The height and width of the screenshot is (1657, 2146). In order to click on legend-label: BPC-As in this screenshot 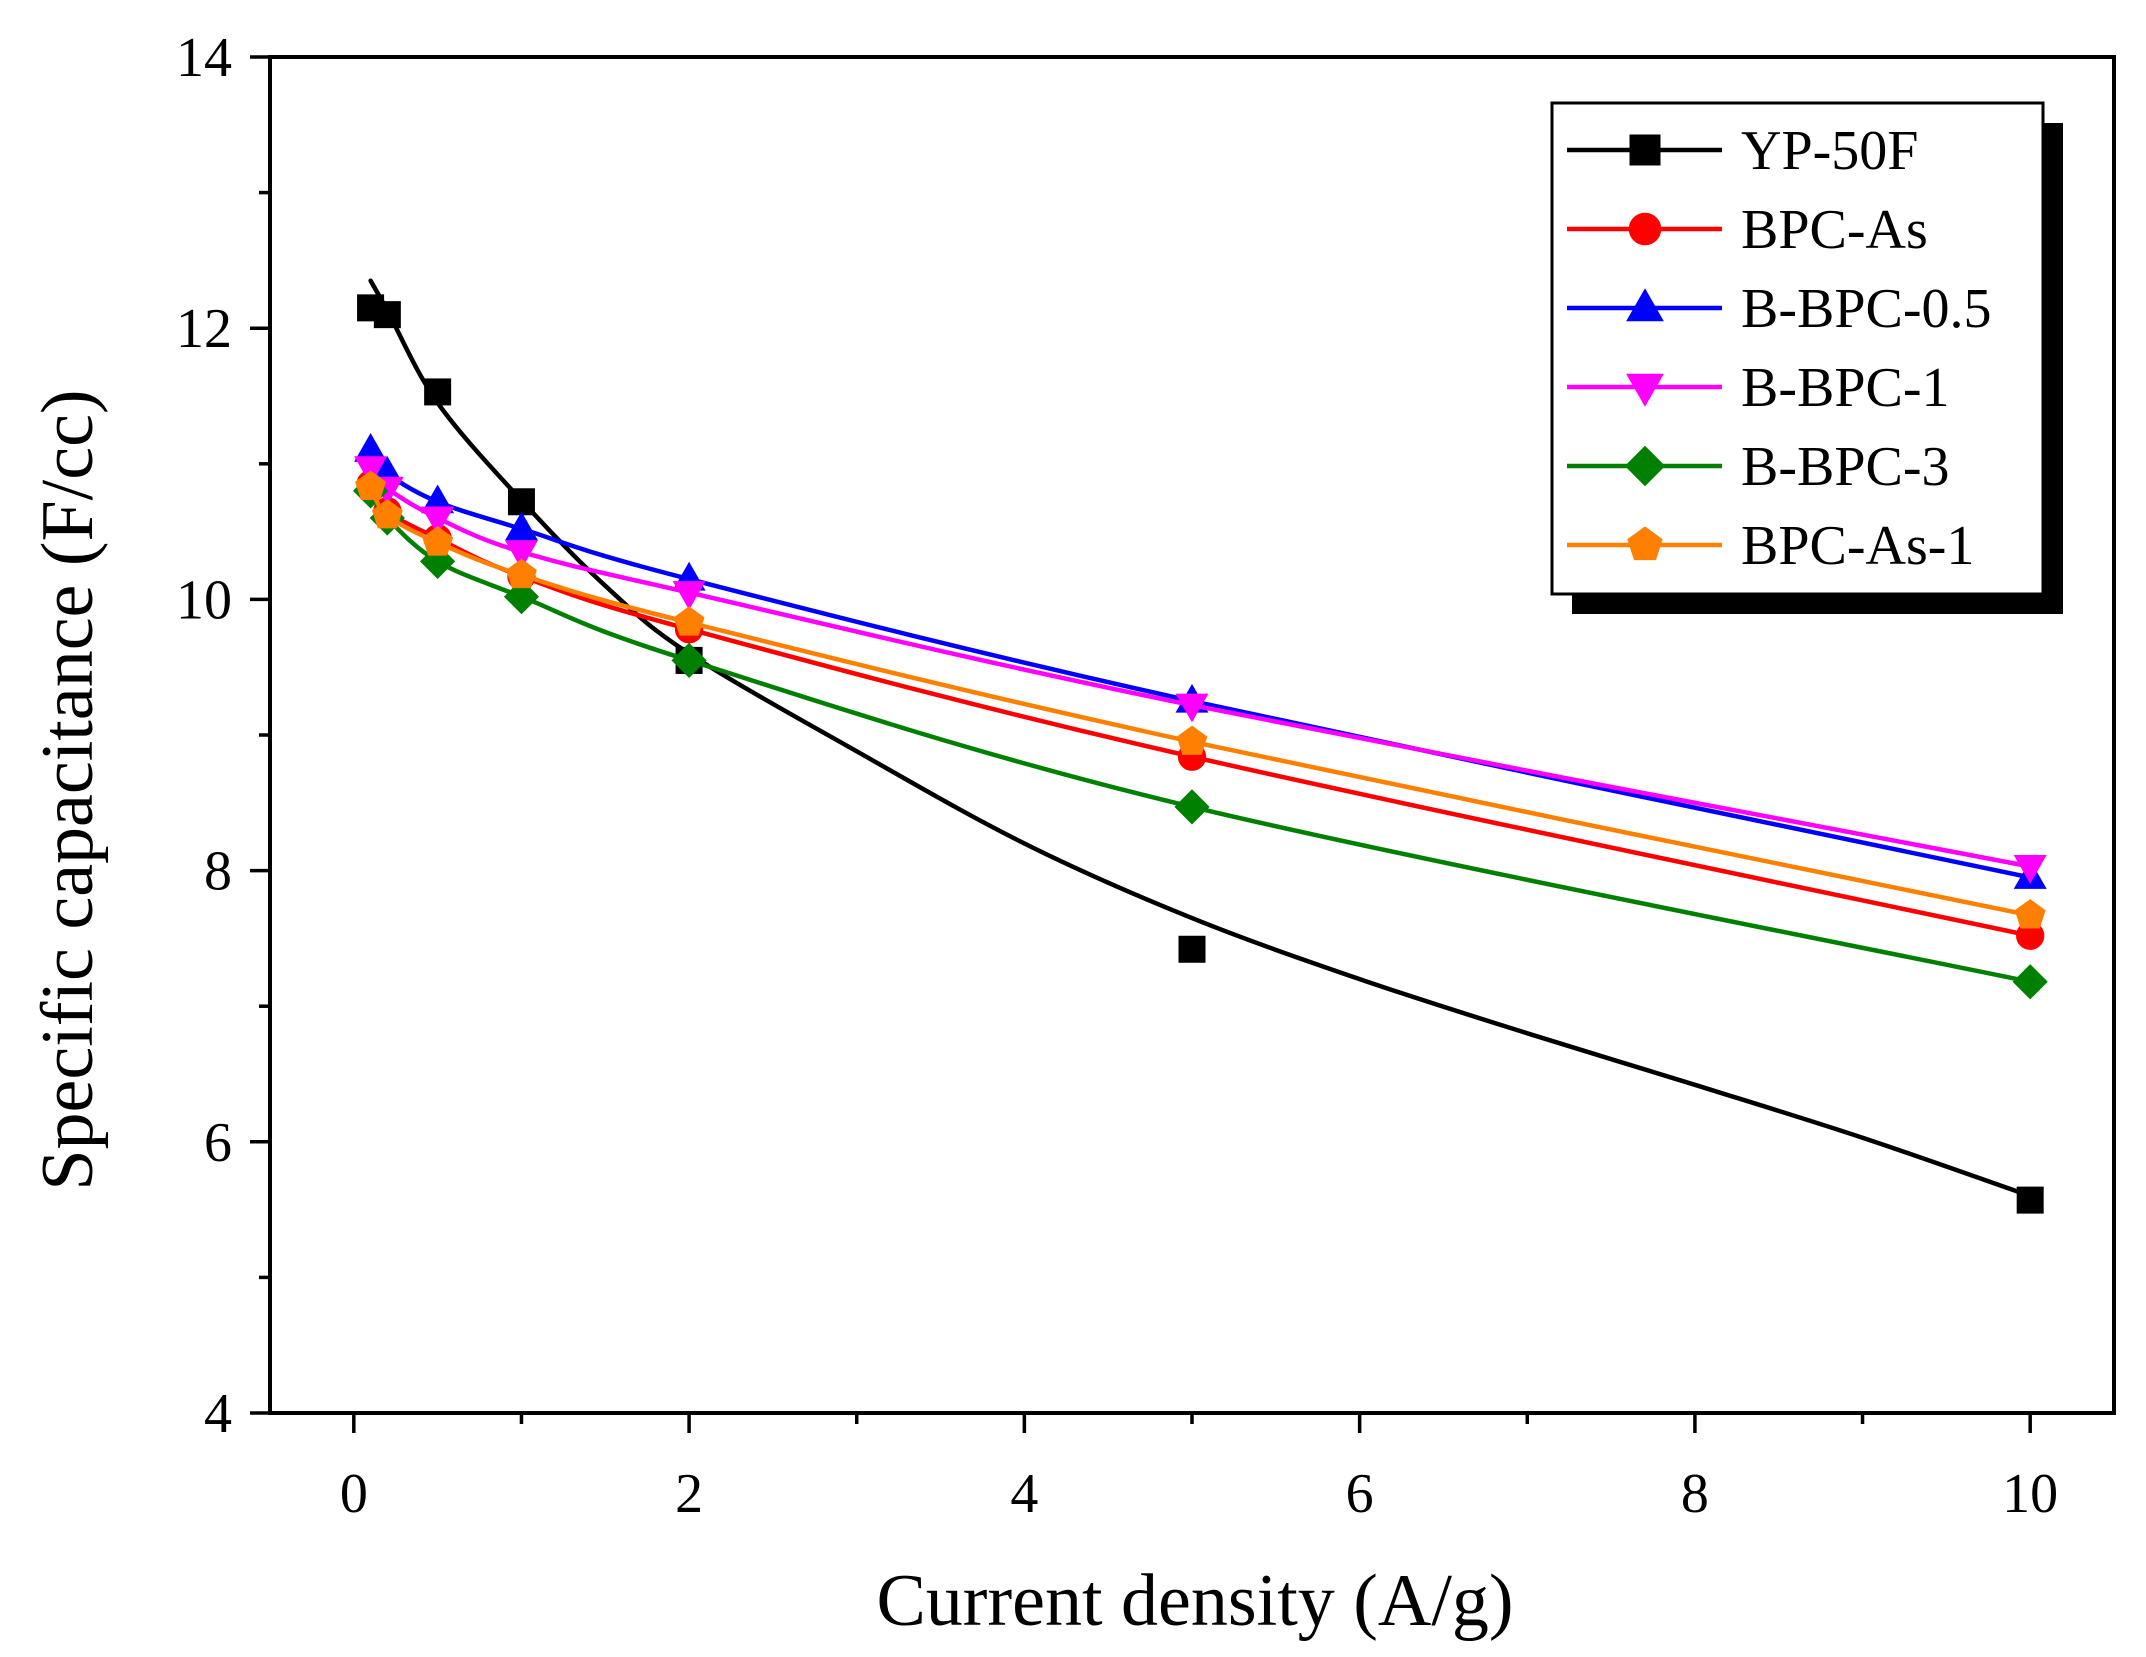, I will do `click(1834, 230)`.